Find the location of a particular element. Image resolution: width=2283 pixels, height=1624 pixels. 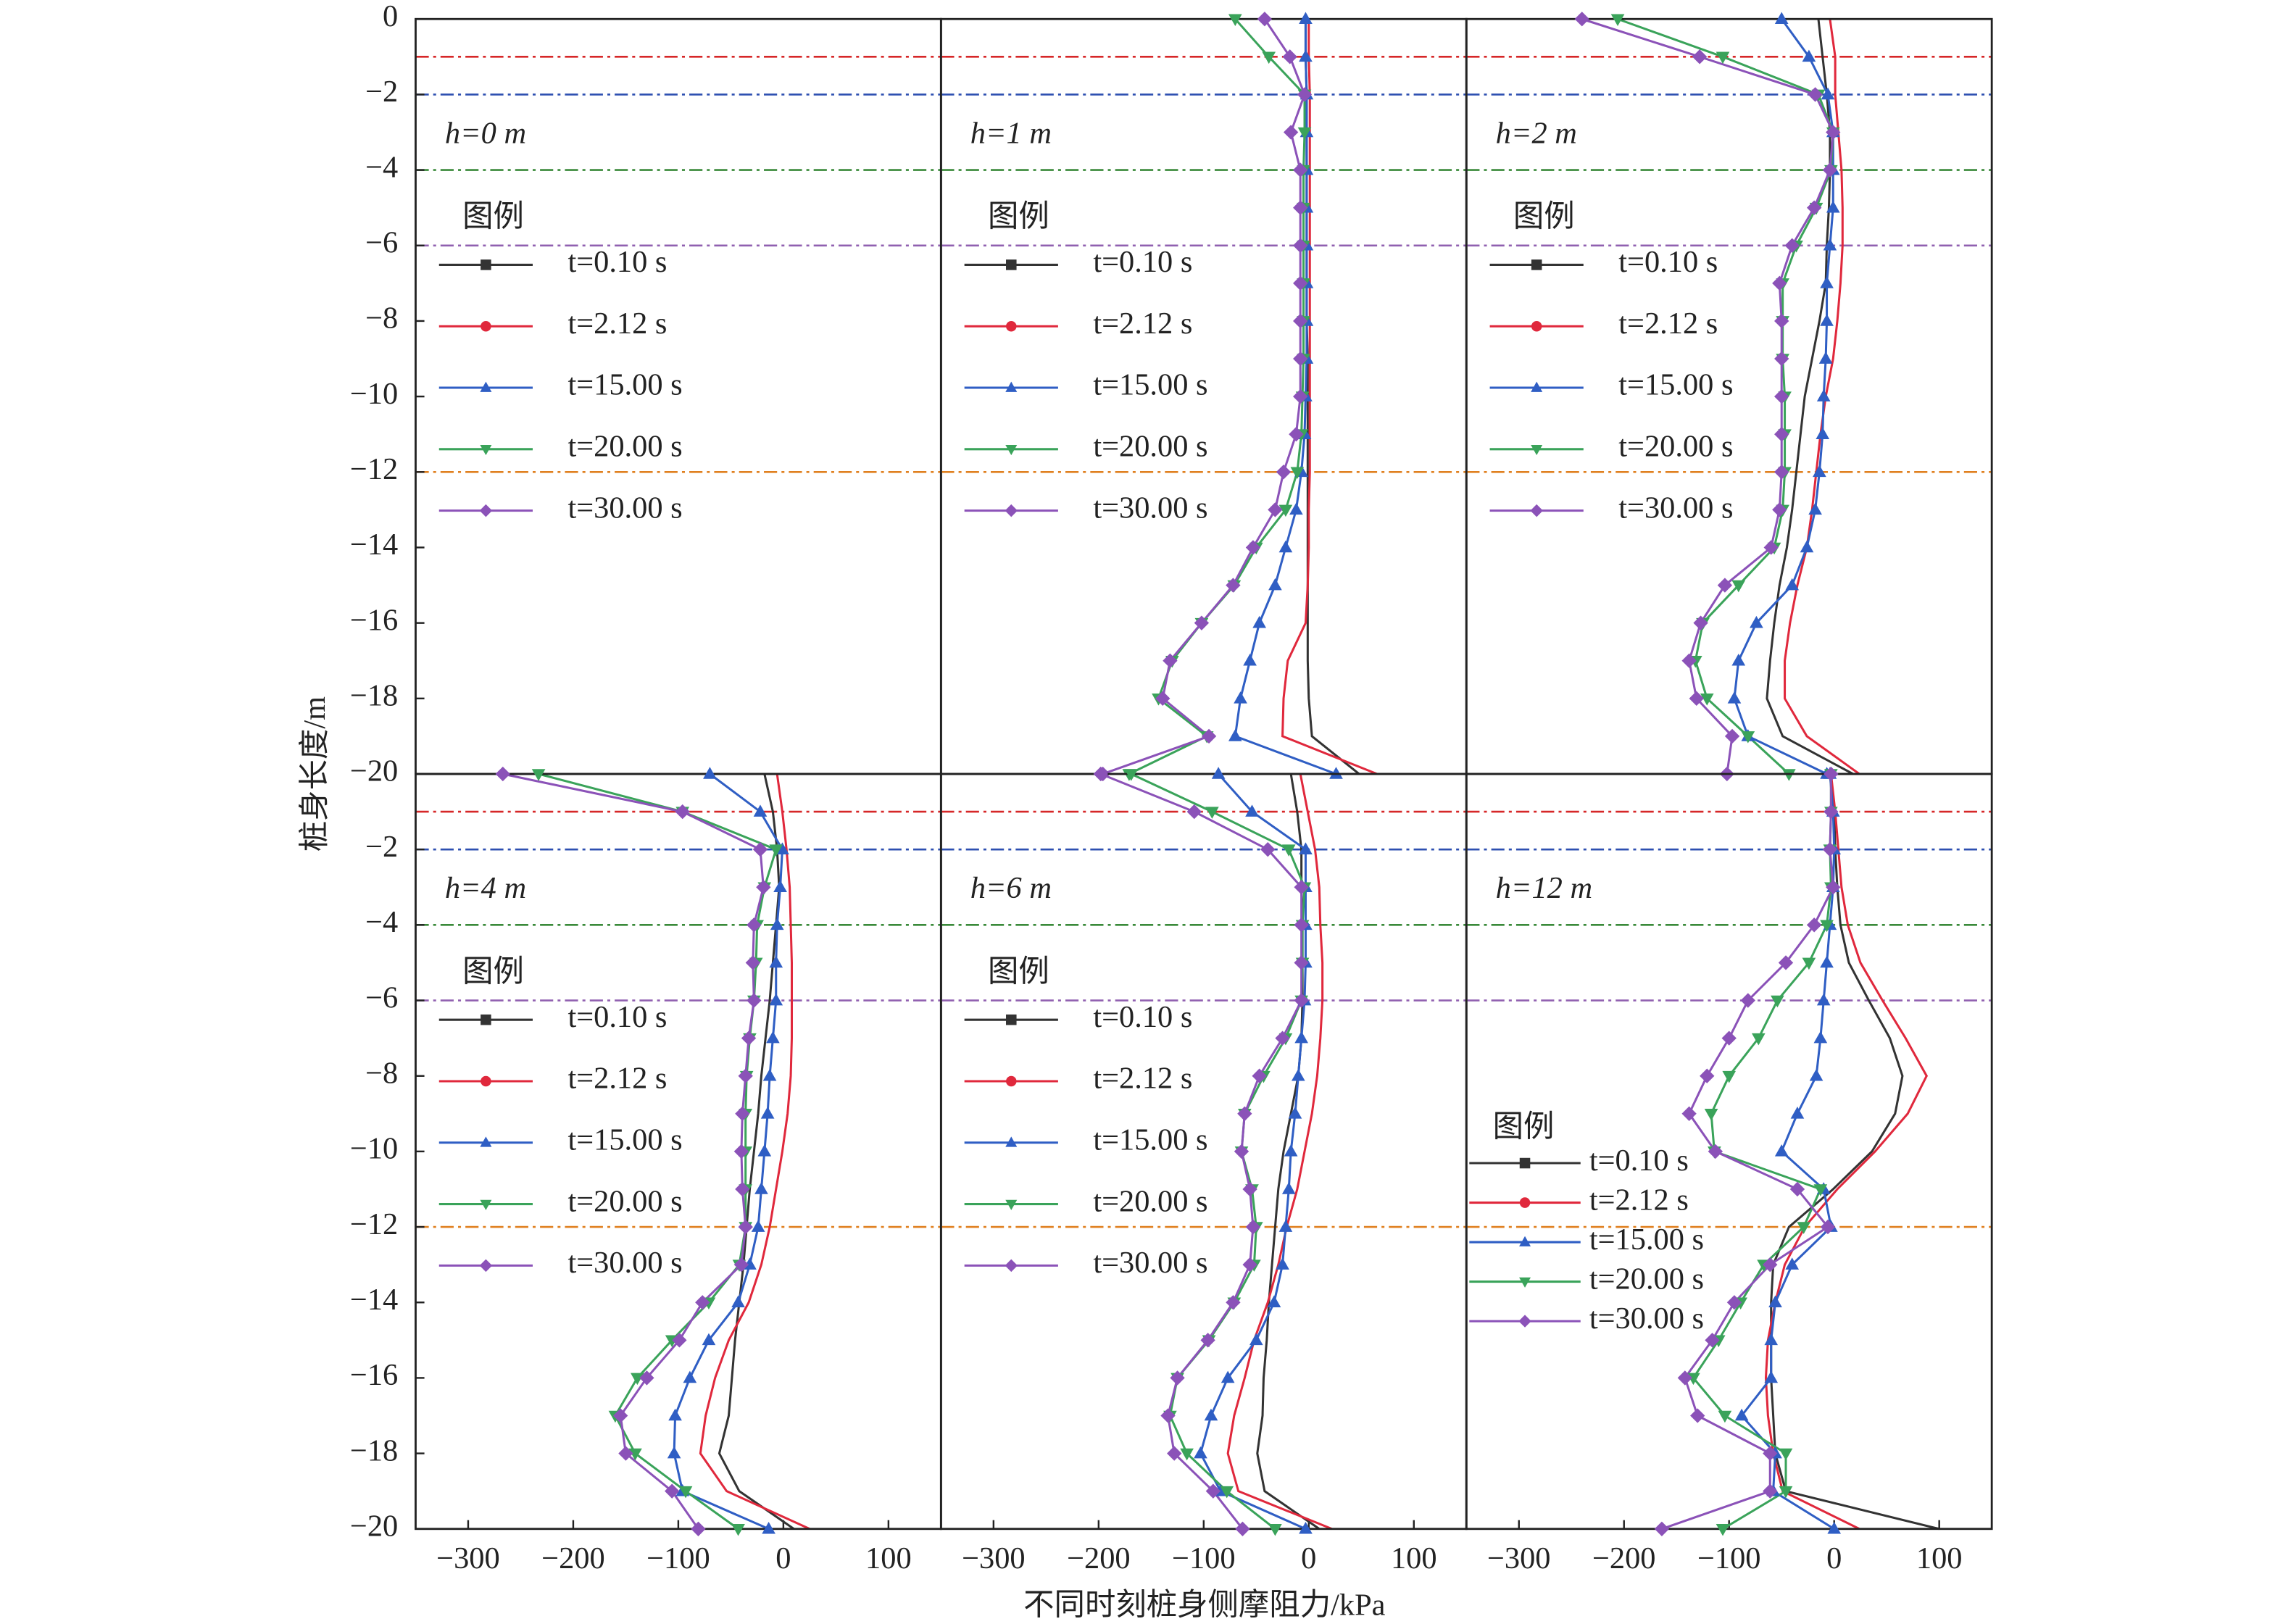

y-tick-label: −10 is located at coordinates (374, 394).